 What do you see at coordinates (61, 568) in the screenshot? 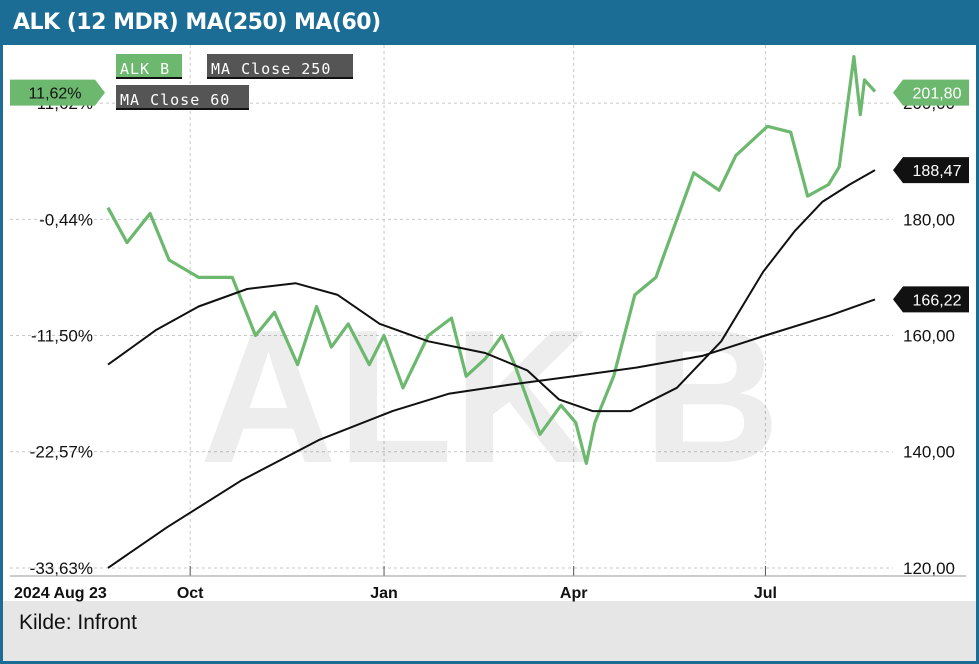
I see `y-tick-label-left: -33,63%` at bounding box center [61, 568].